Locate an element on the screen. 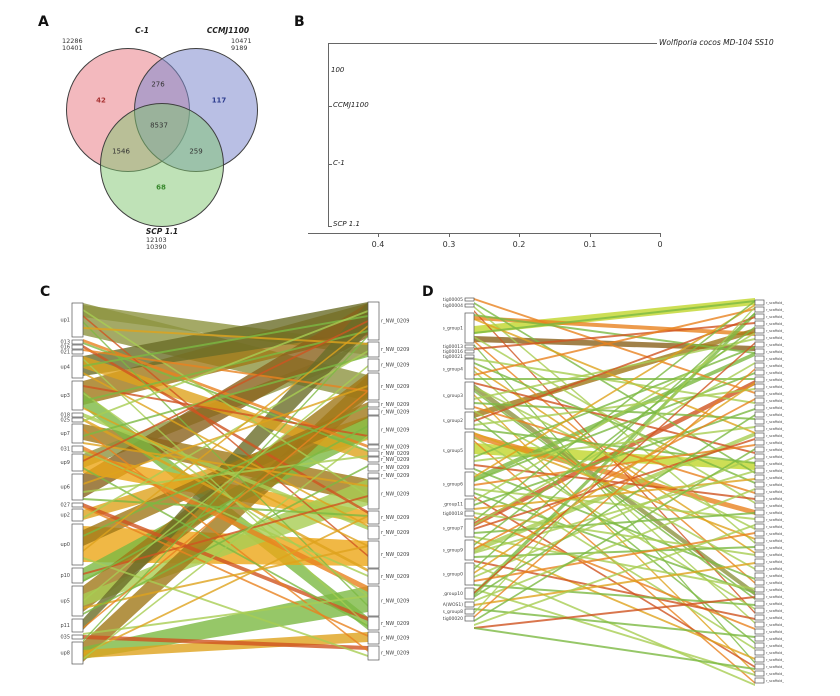 The height and width of the screenshot is (696, 840). scaffold-label: q_Contig00035 is located at coordinates (65, 638).